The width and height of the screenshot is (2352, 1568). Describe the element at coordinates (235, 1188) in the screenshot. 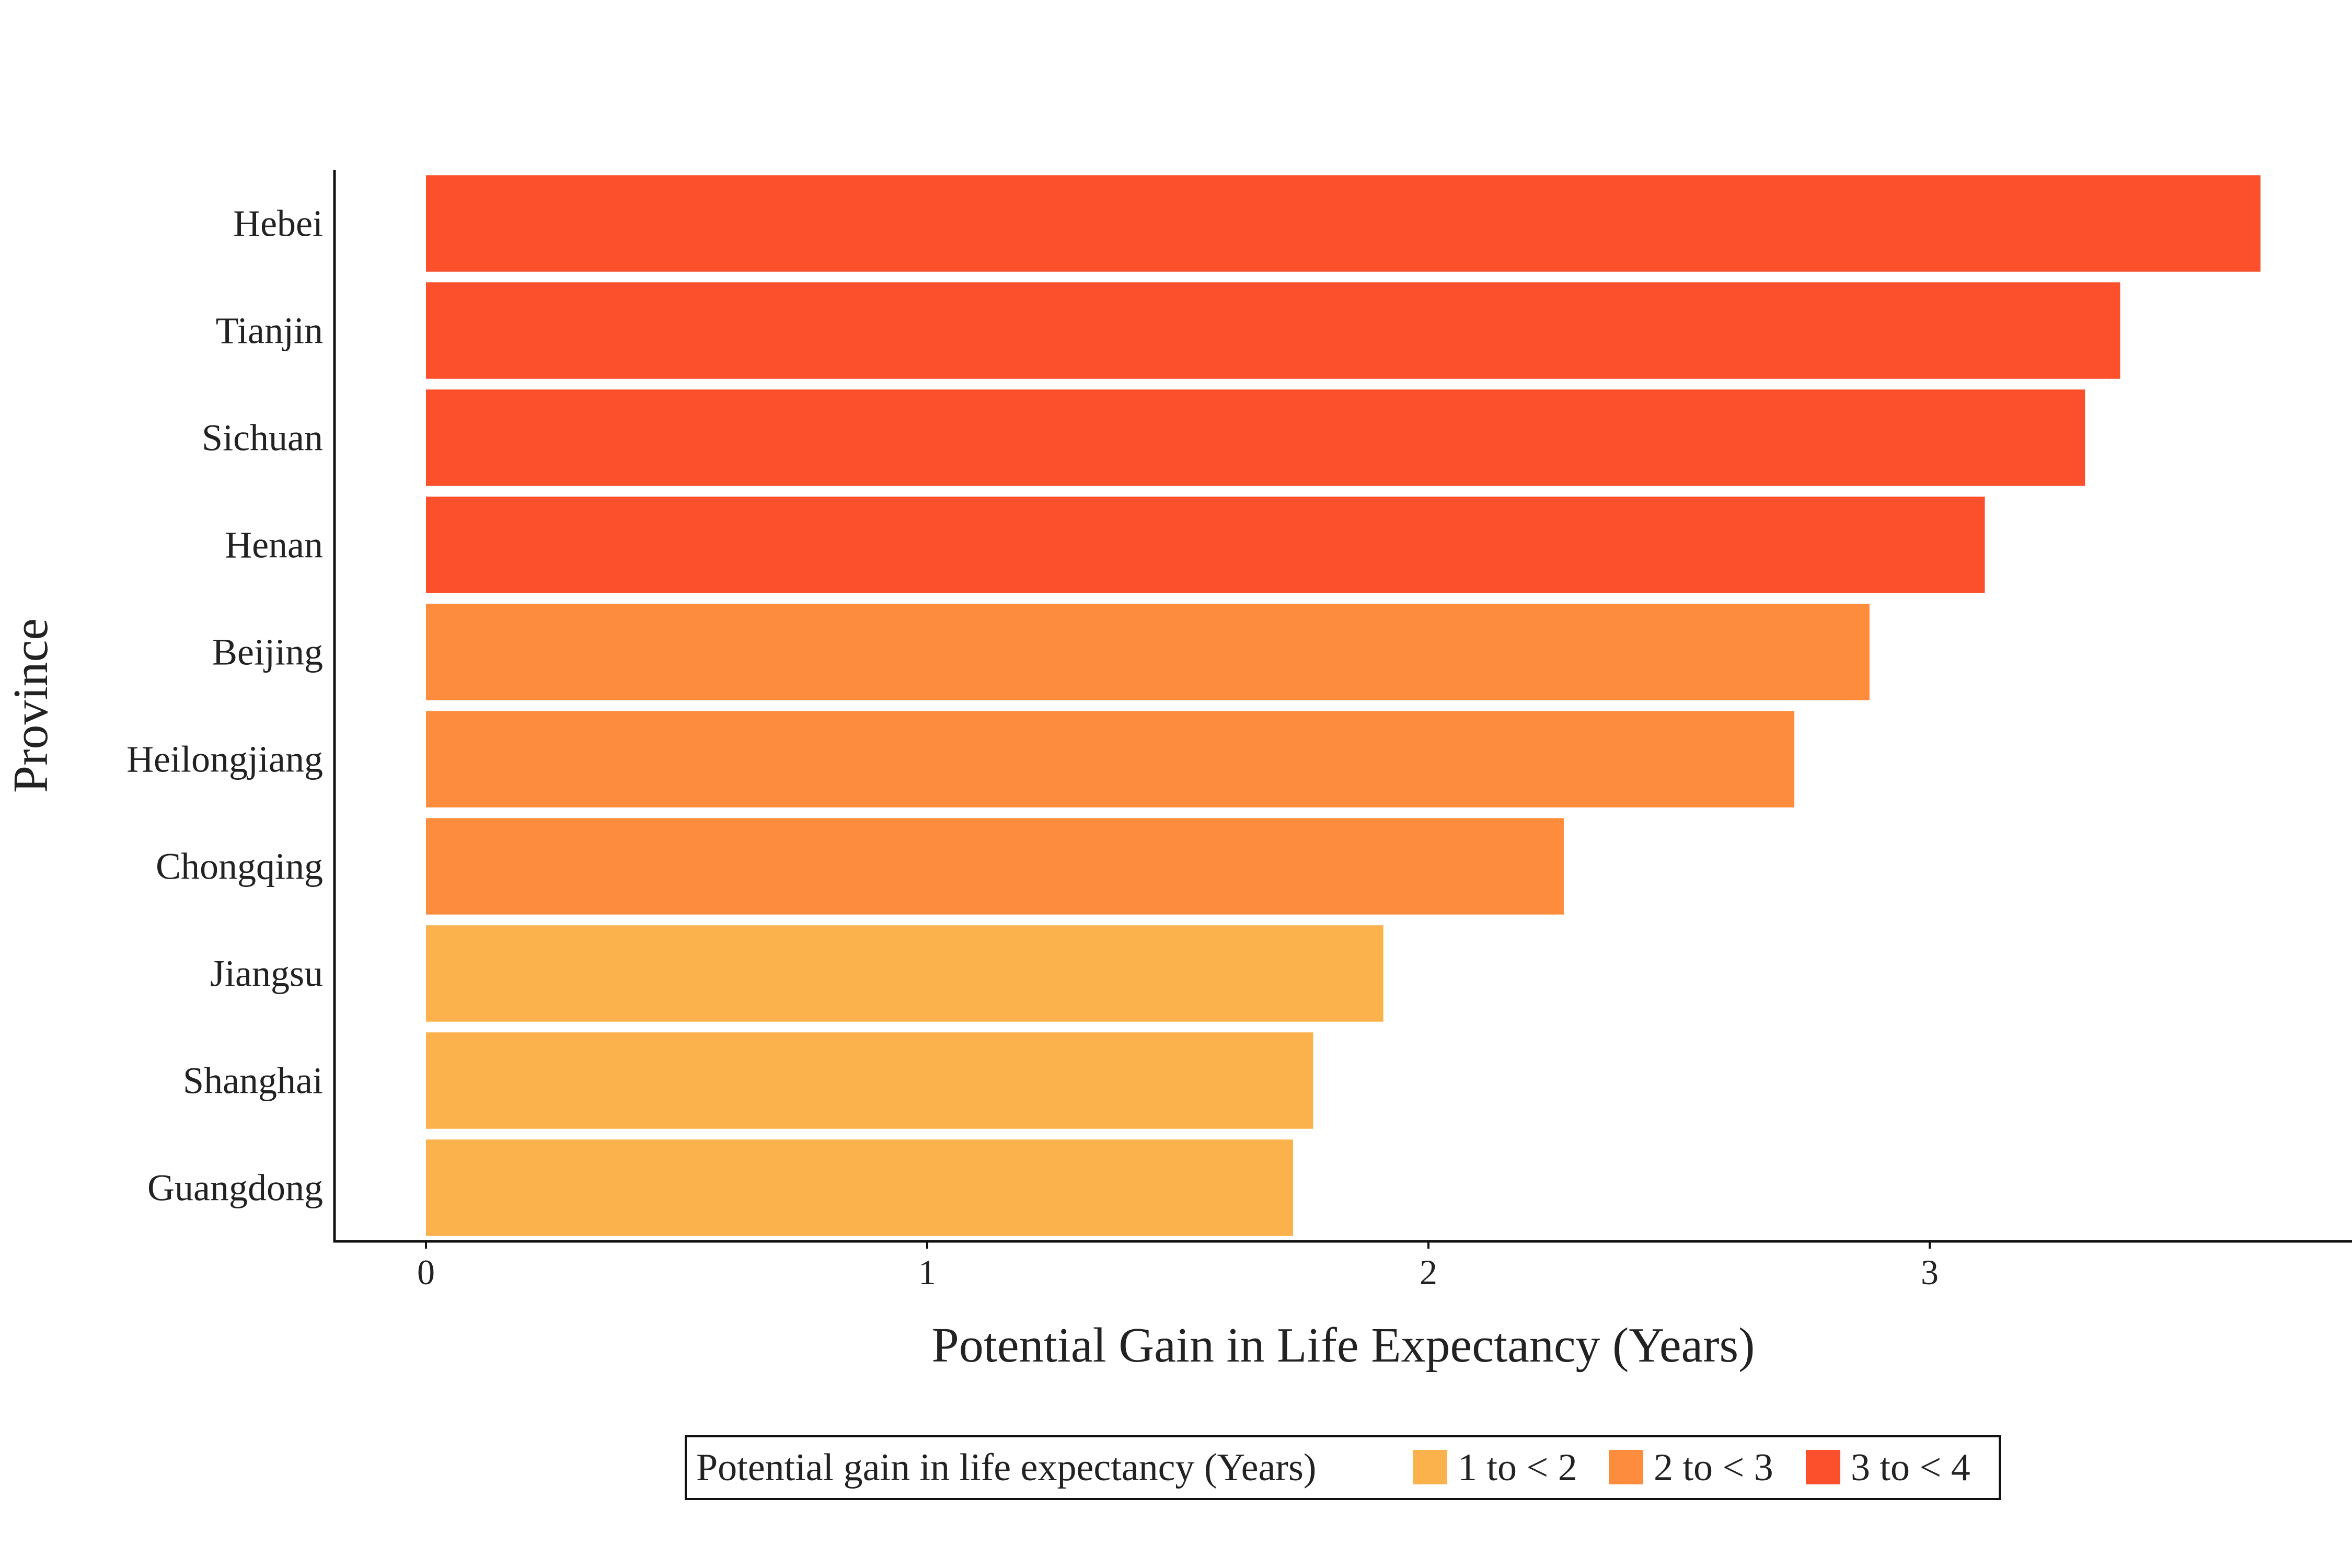

I see `category-label: Guangdong` at that location.